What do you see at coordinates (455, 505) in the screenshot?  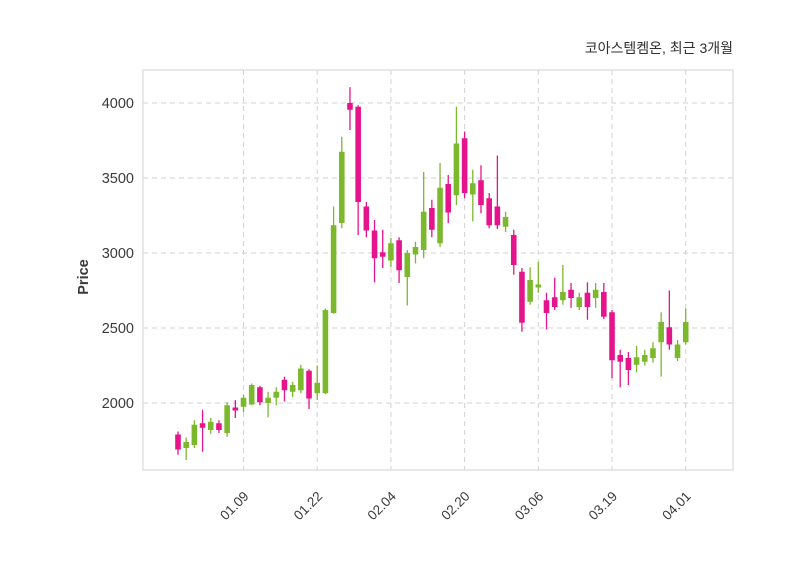 I see `x-axis-tick-labels: 01.09 01.22 02.04 02.20 03.06 03.19 04.01` at bounding box center [455, 505].